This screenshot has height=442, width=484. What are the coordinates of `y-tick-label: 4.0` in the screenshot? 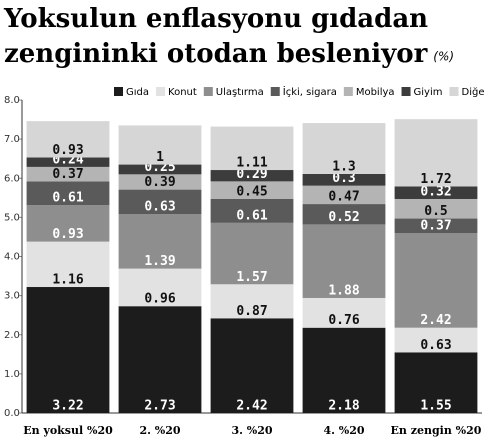 It's located at (12, 257).